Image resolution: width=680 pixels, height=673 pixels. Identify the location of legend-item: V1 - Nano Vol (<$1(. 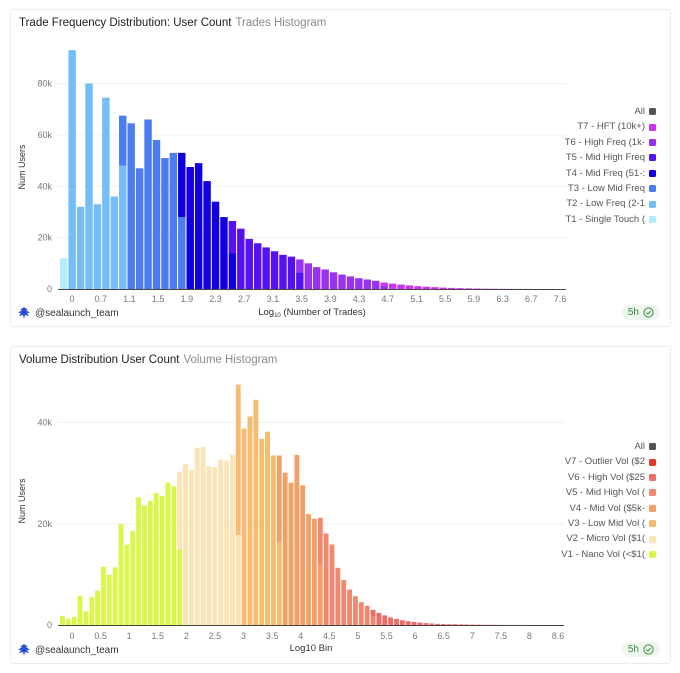
(608, 554).